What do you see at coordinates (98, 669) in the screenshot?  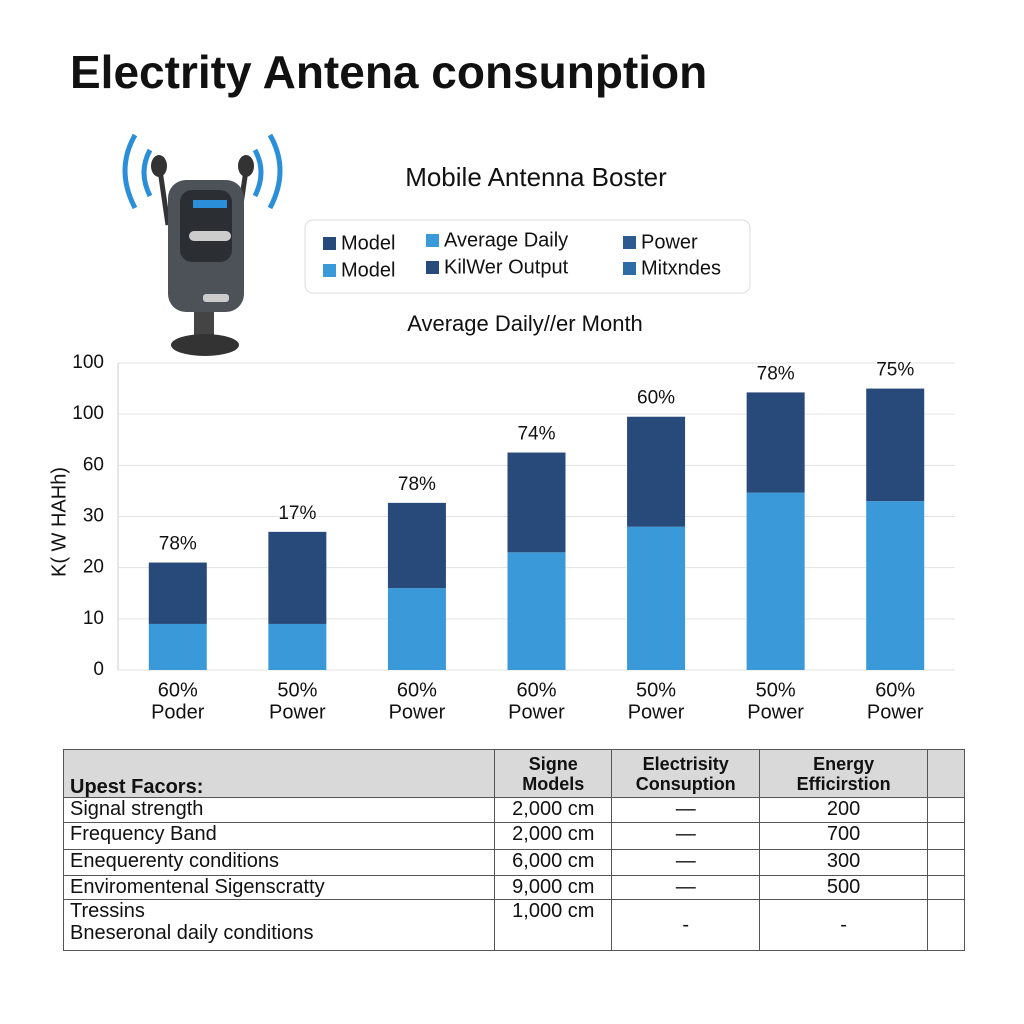 I see `y-tick-label: 0` at bounding box center [98, 669].